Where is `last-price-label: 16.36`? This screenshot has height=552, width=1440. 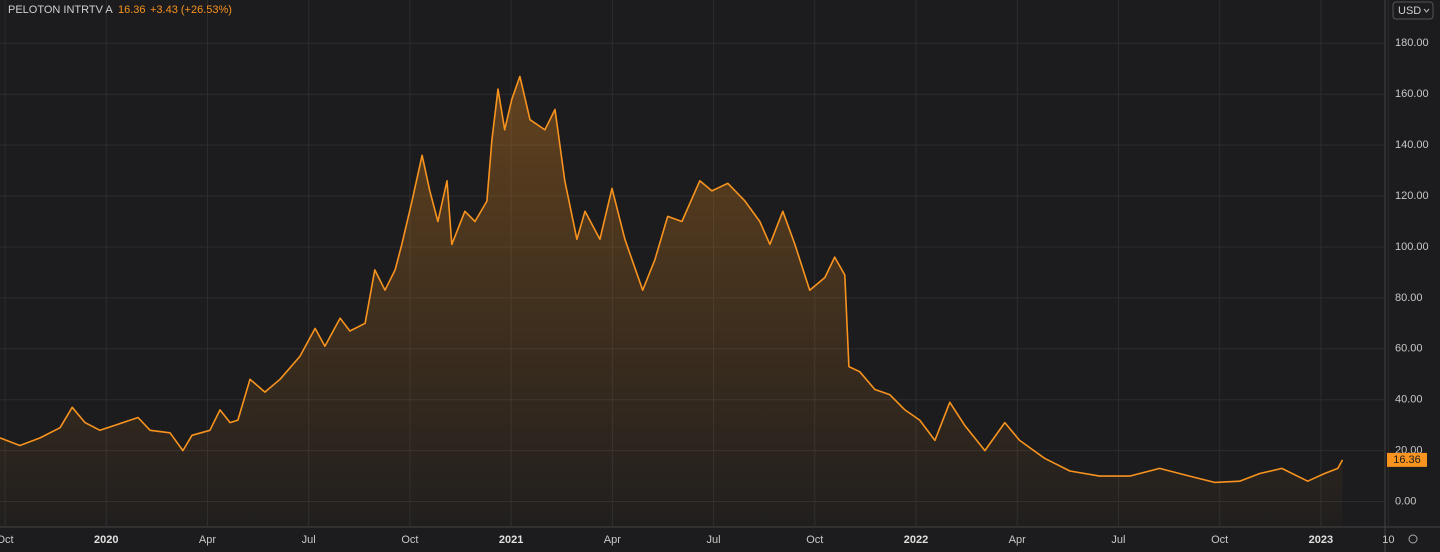 last-price-label: 16.36 is located at coordinates (1407, 460).